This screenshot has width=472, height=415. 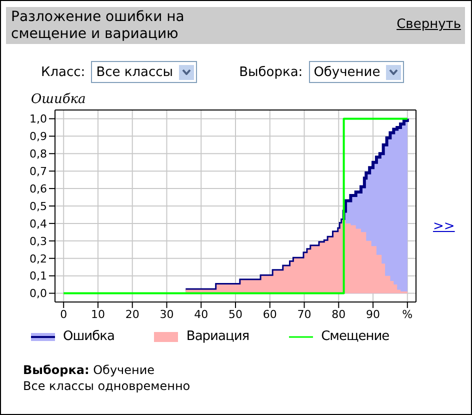 I want to click on sample-dropdown: Обучение, so click(x=356, y=72).